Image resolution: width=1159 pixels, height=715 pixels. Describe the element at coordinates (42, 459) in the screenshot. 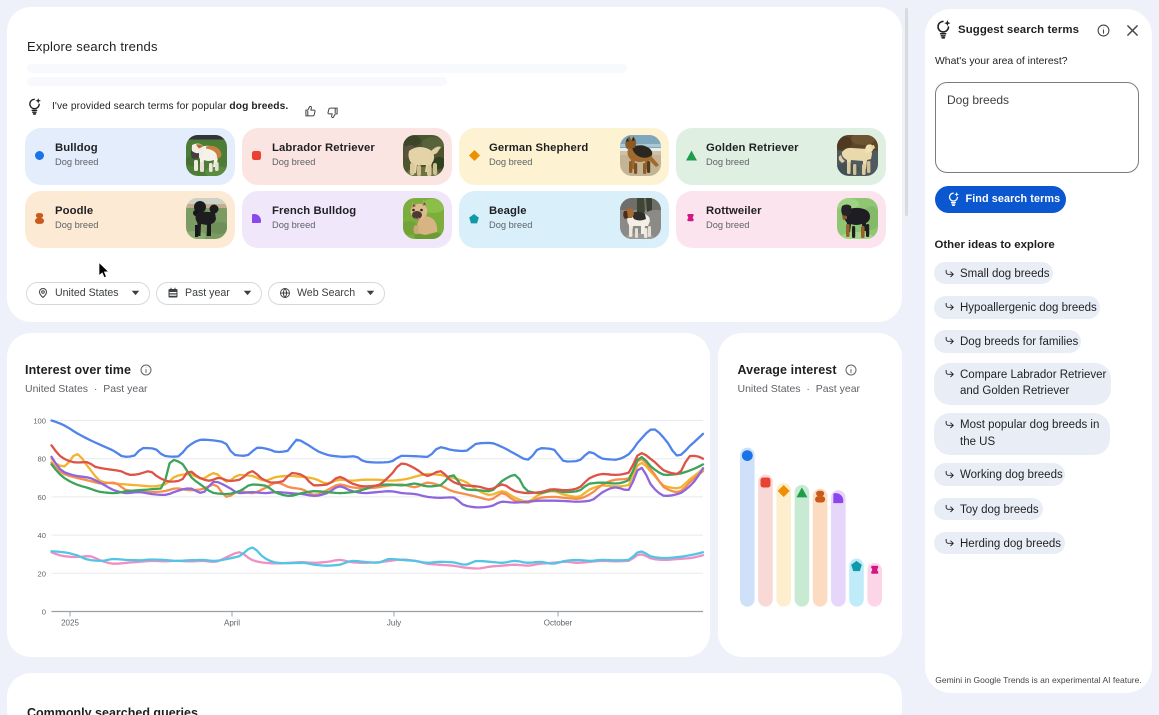

I see `svg-text: 80` at that location.